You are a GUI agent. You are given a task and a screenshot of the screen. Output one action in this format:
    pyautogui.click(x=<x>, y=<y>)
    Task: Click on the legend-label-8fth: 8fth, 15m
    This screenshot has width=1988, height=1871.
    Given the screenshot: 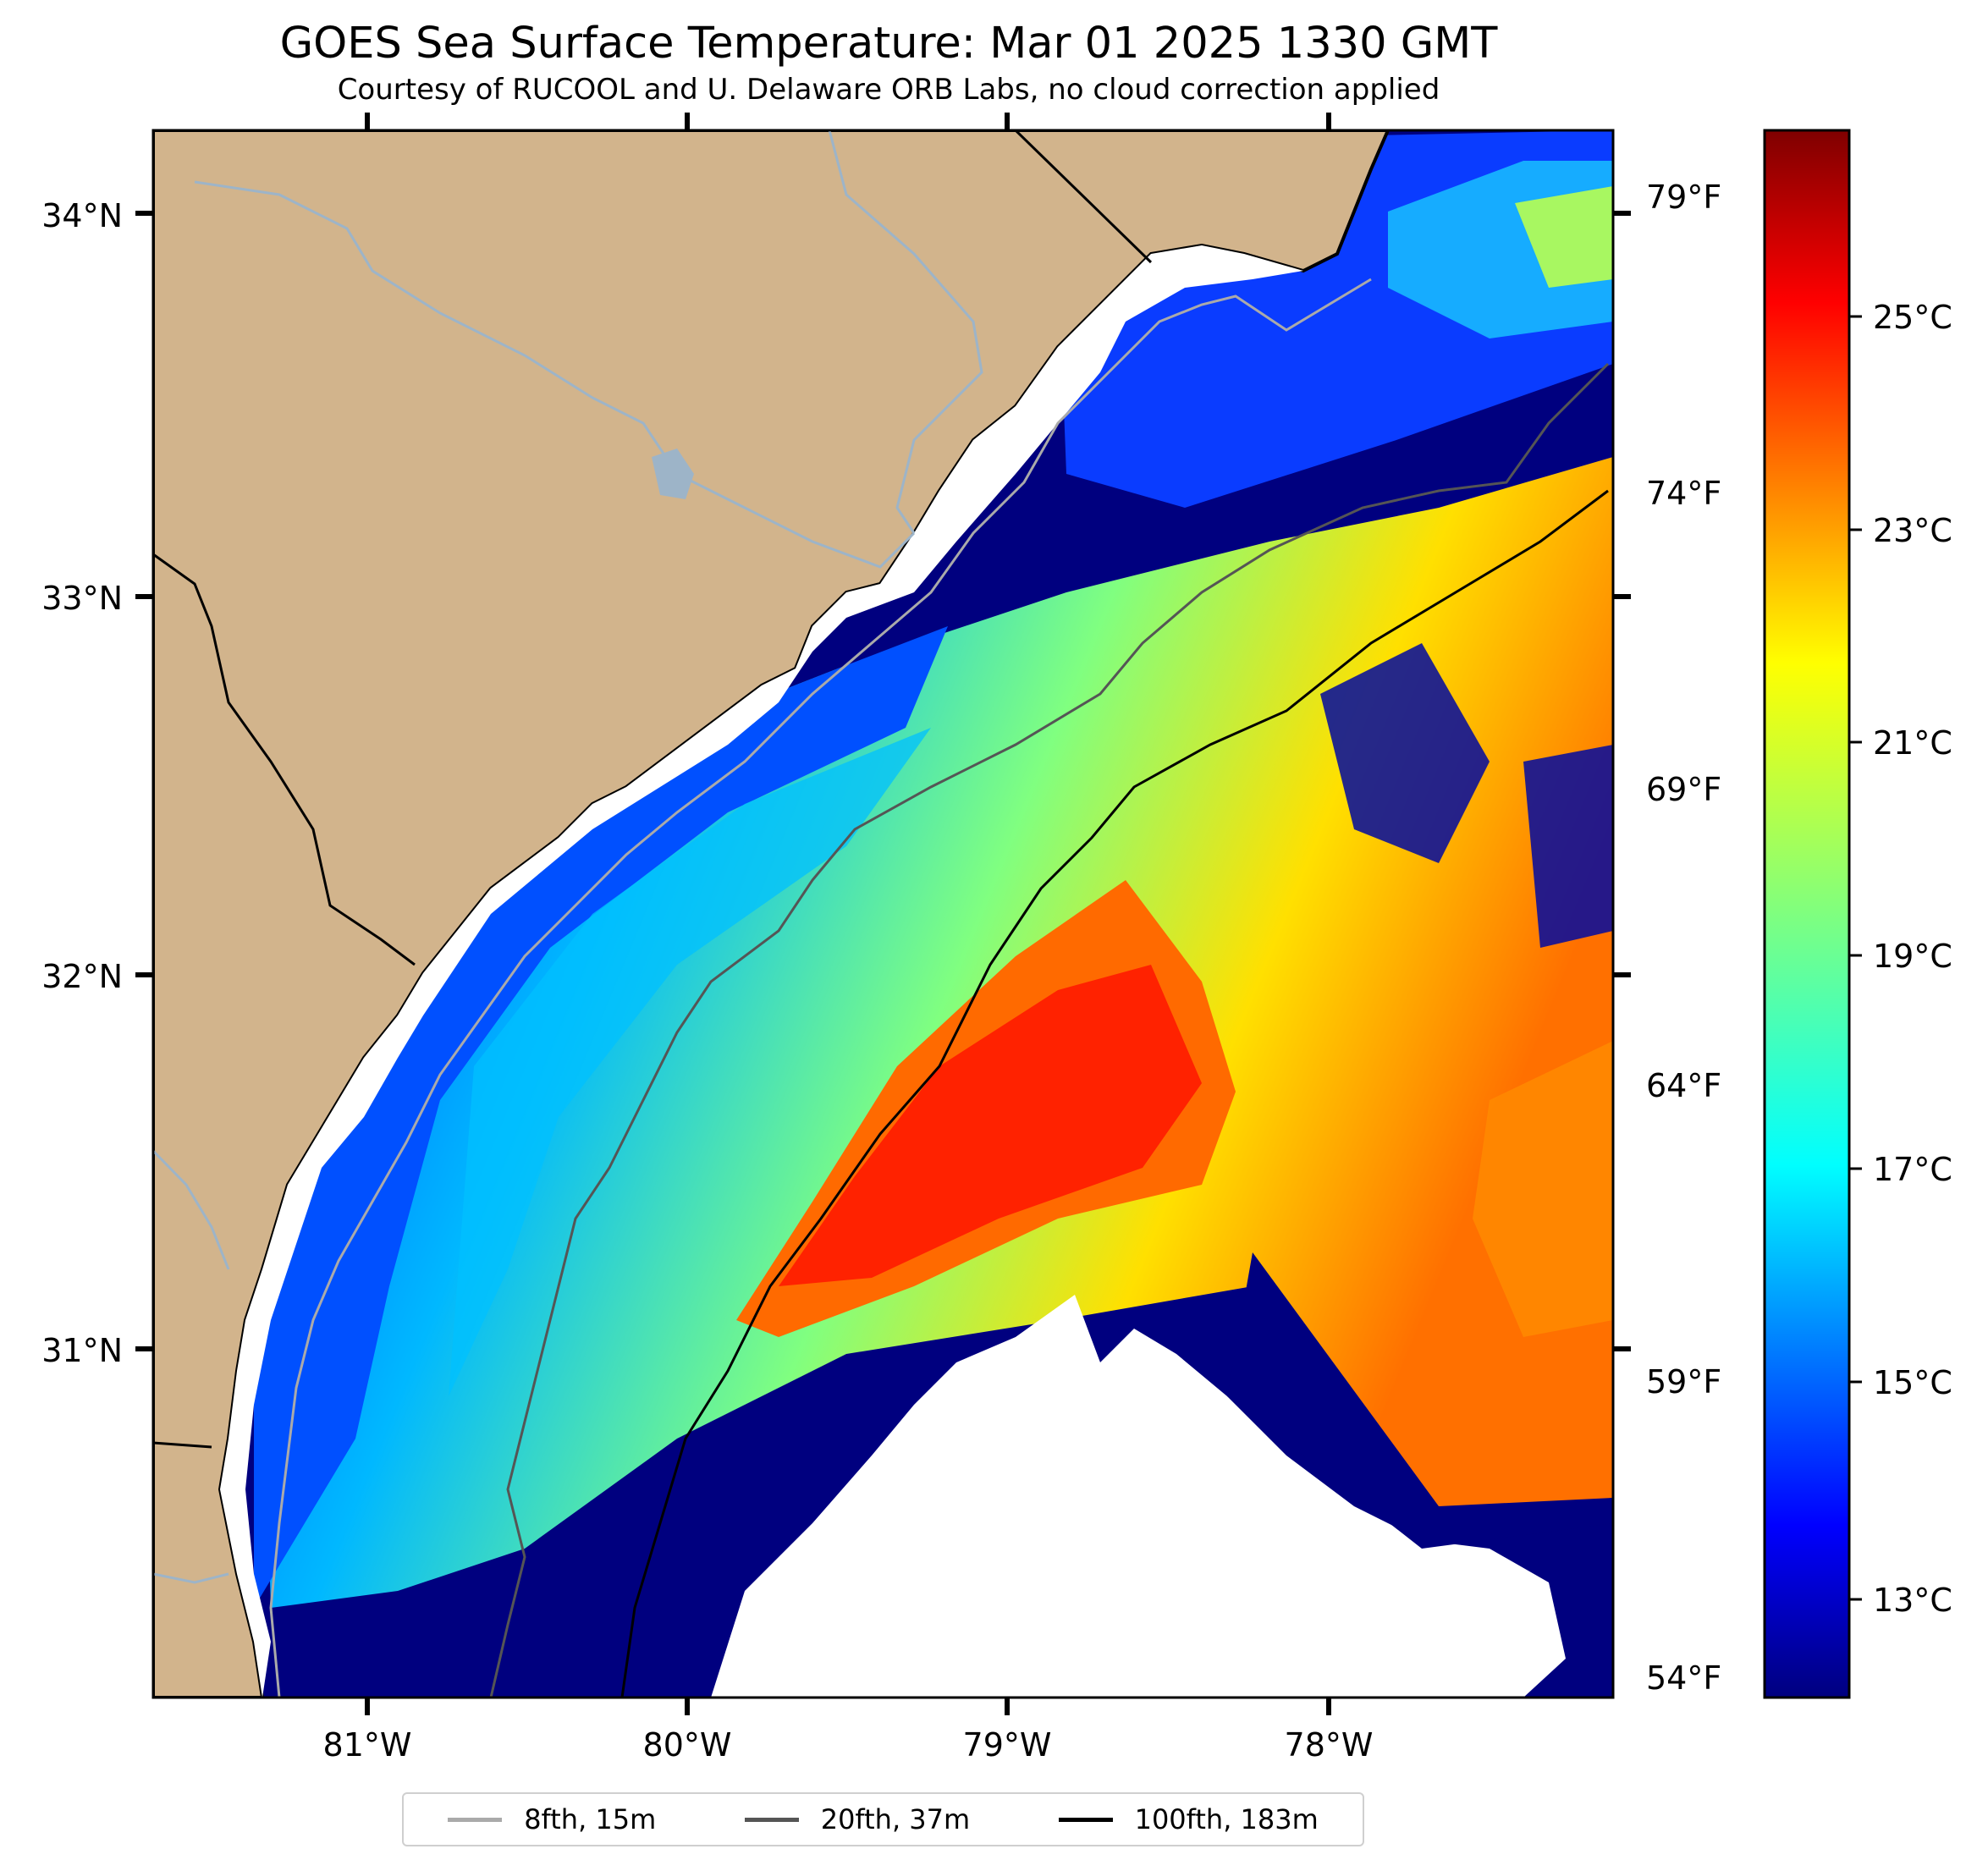 What is the action you would take?
    pyautogui.click(x=590, y=1819)
    